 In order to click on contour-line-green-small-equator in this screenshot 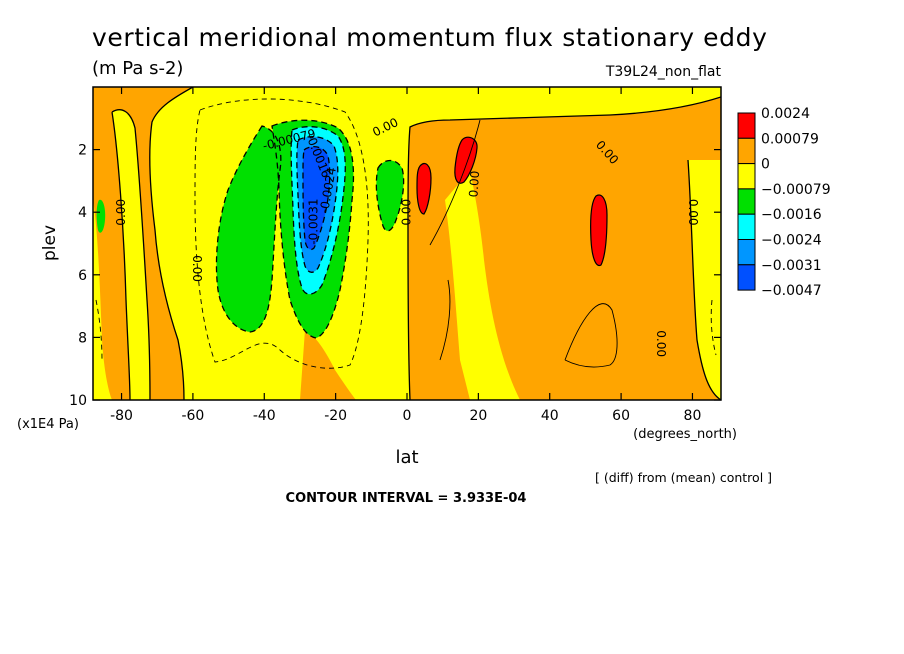, I will do `click(390, 195)`.